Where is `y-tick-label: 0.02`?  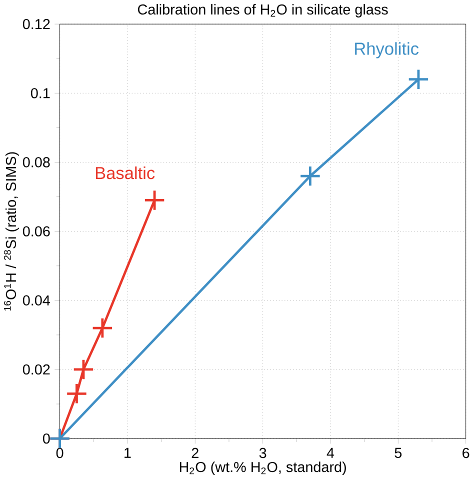
y-tick-label: 0.02 is located at coordinates (36, 369).